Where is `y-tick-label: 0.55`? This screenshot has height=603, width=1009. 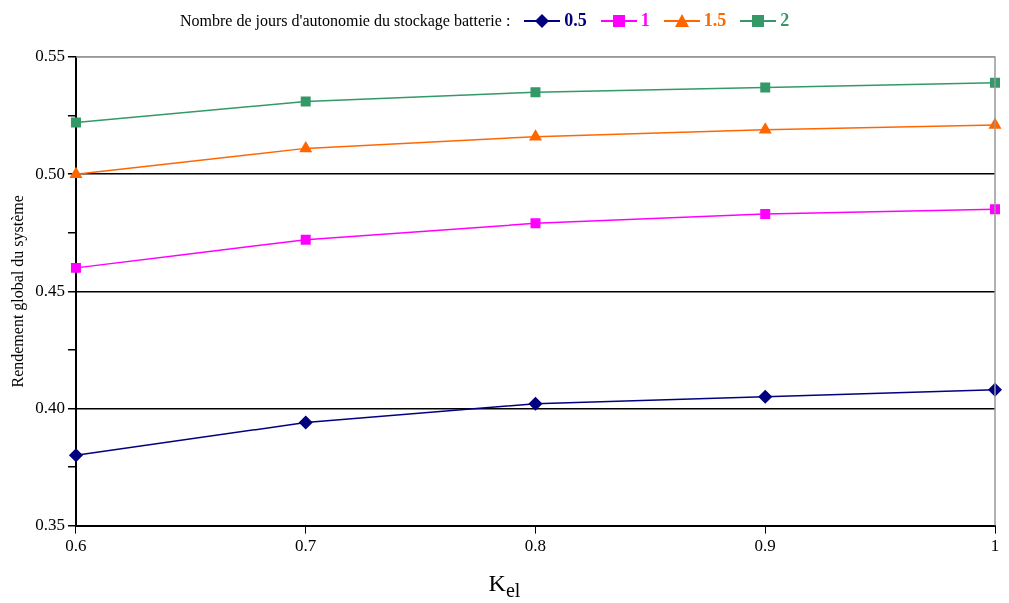
y-tick-label: 0.55 is located at coordinates (50, 56).